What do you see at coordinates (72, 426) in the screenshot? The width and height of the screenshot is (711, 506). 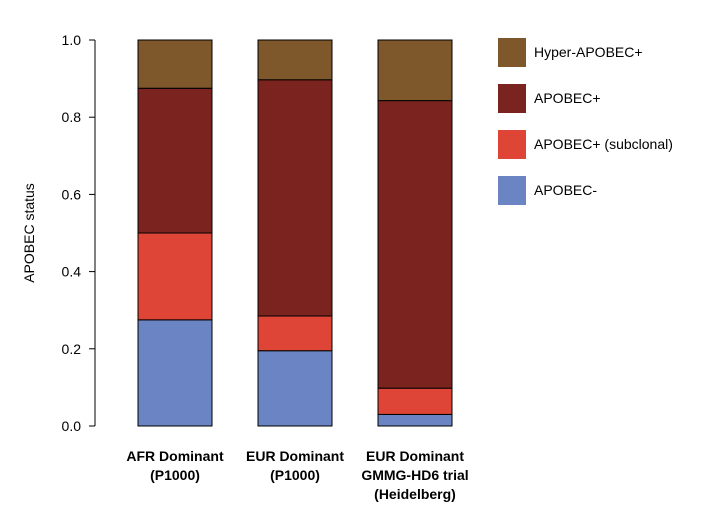 I see `y-tick-label: 0.0` at bounding box center [72, 426].